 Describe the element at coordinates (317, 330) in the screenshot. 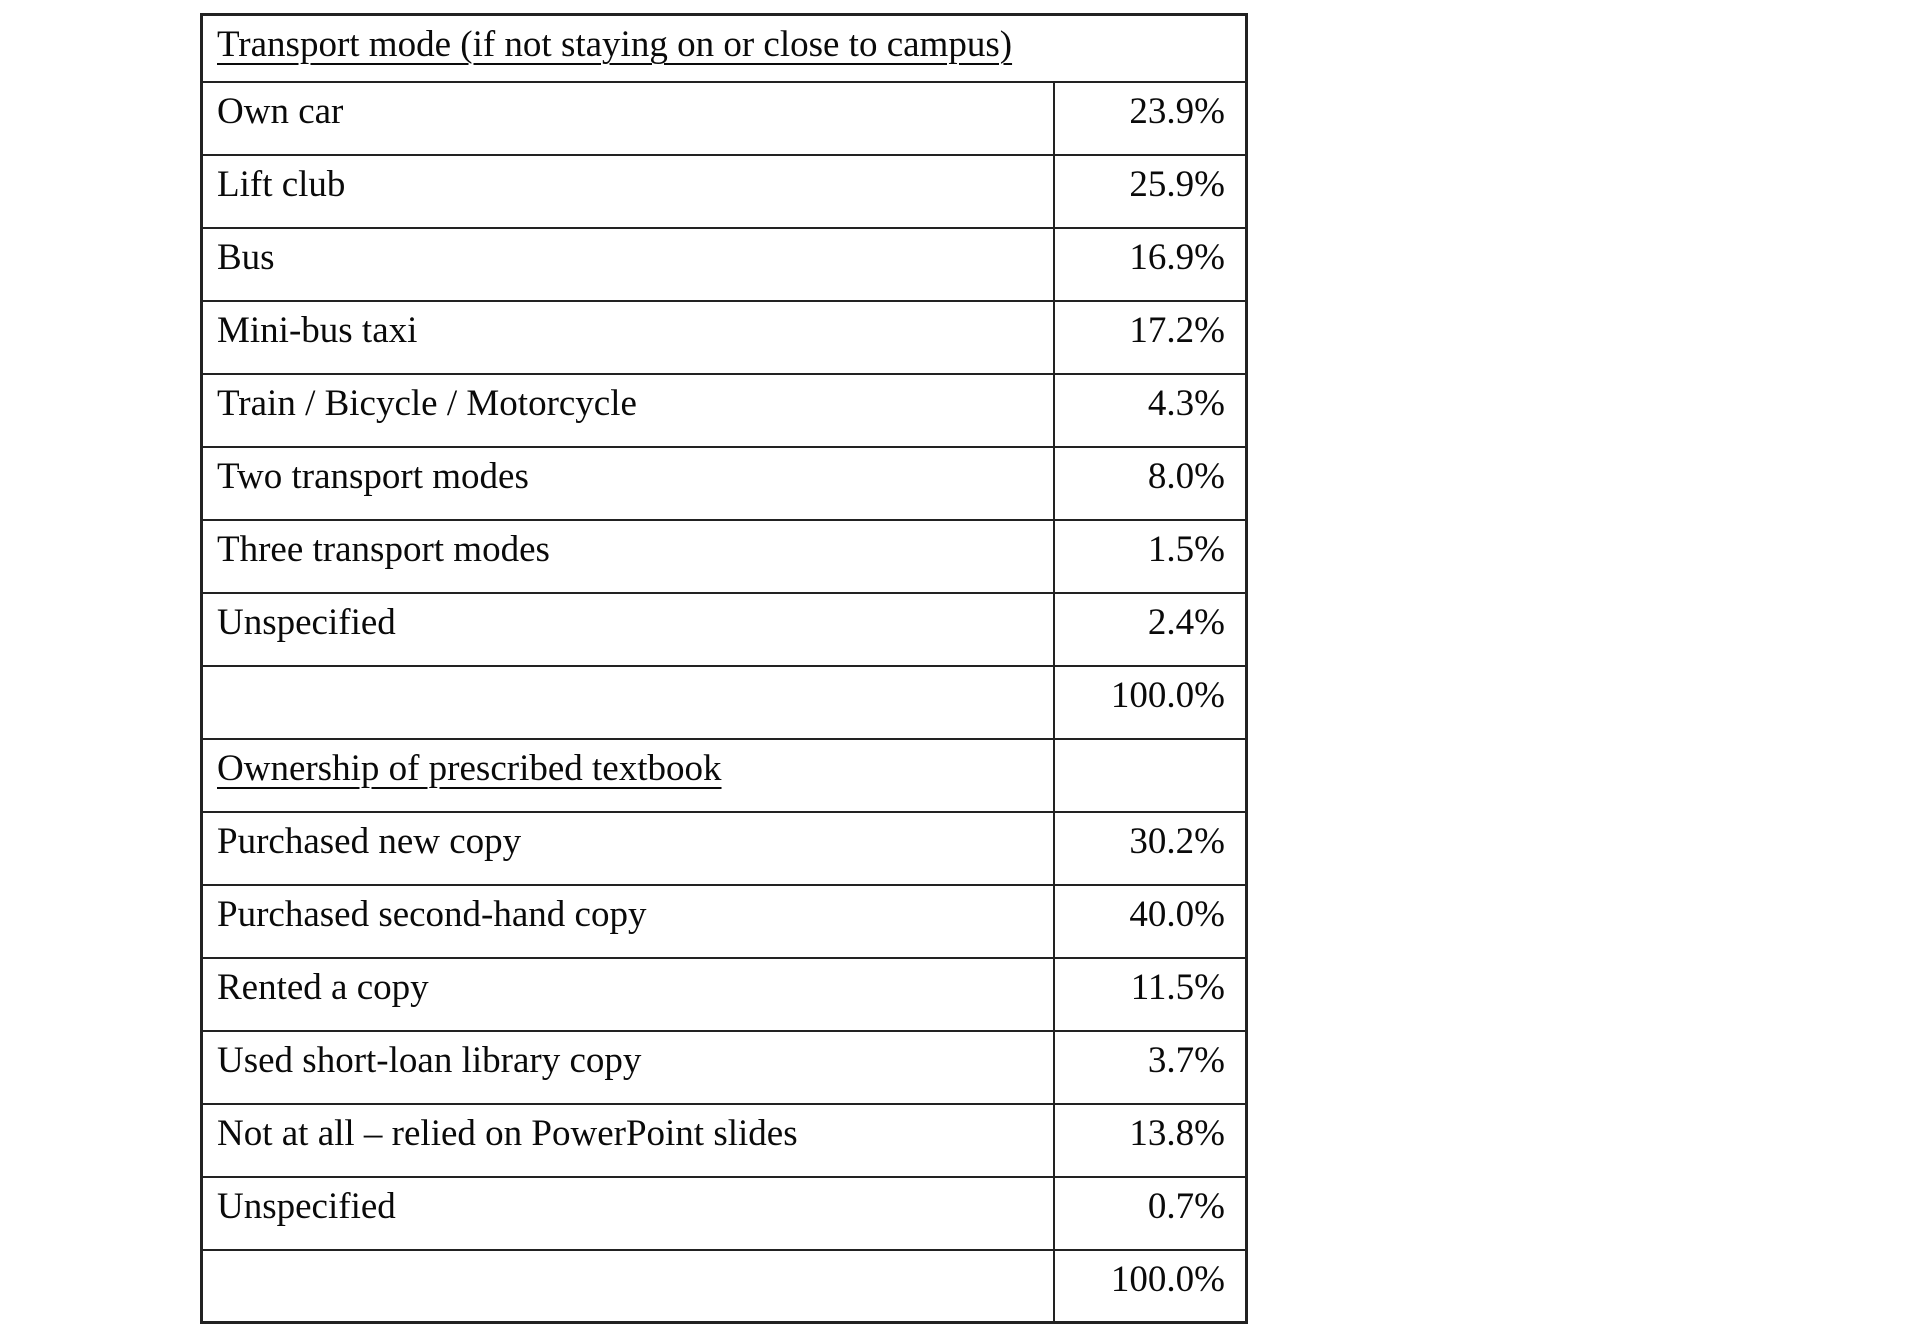

I see `row-label: Mini-bus taxi` at that location.